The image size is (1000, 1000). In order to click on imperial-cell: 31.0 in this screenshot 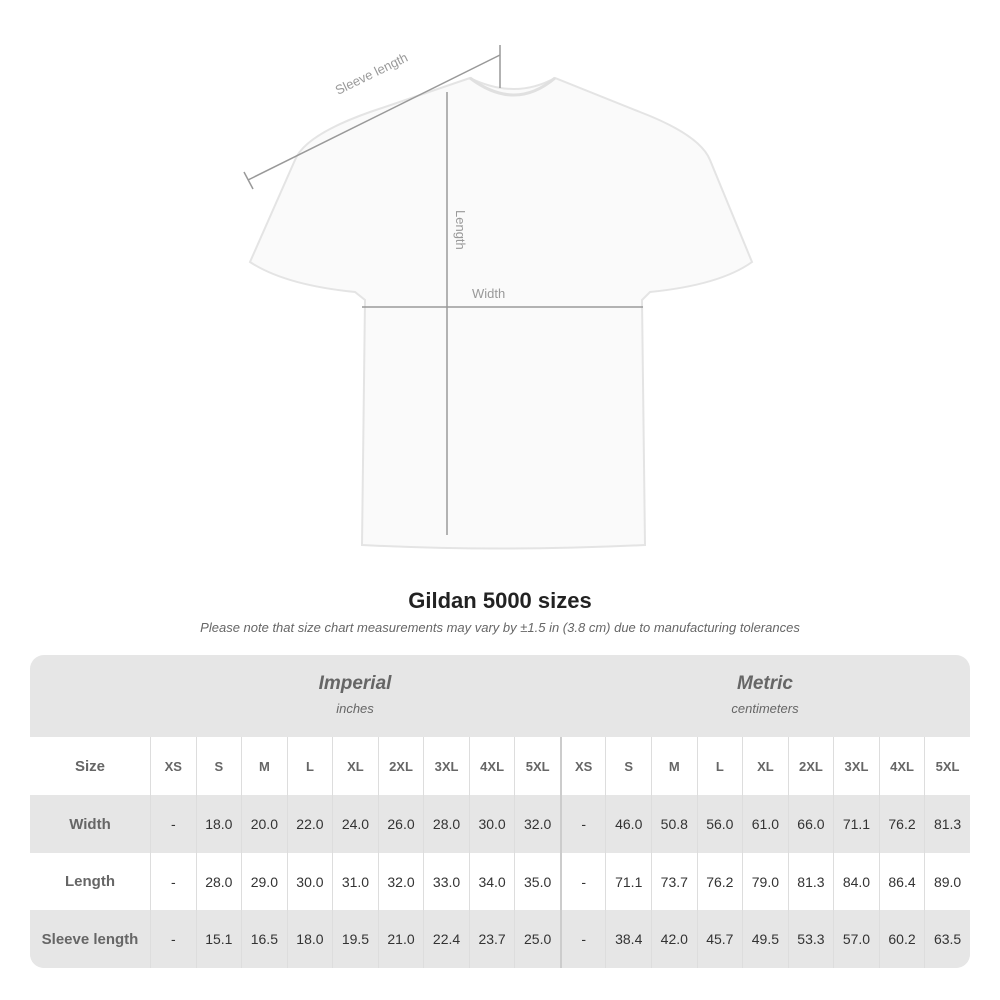, I will do `click(355, 881)`.